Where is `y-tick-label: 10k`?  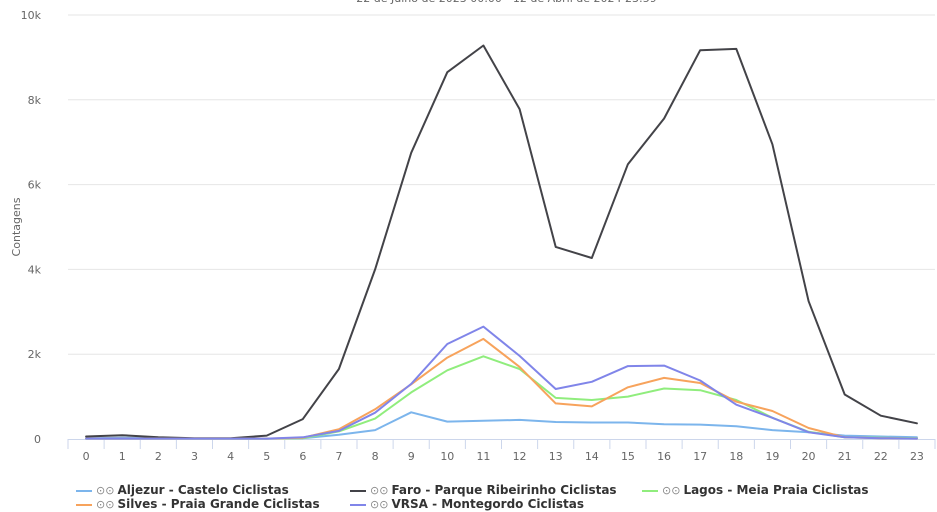
y-tick-label: 10k is located at coordinates (31, 15).